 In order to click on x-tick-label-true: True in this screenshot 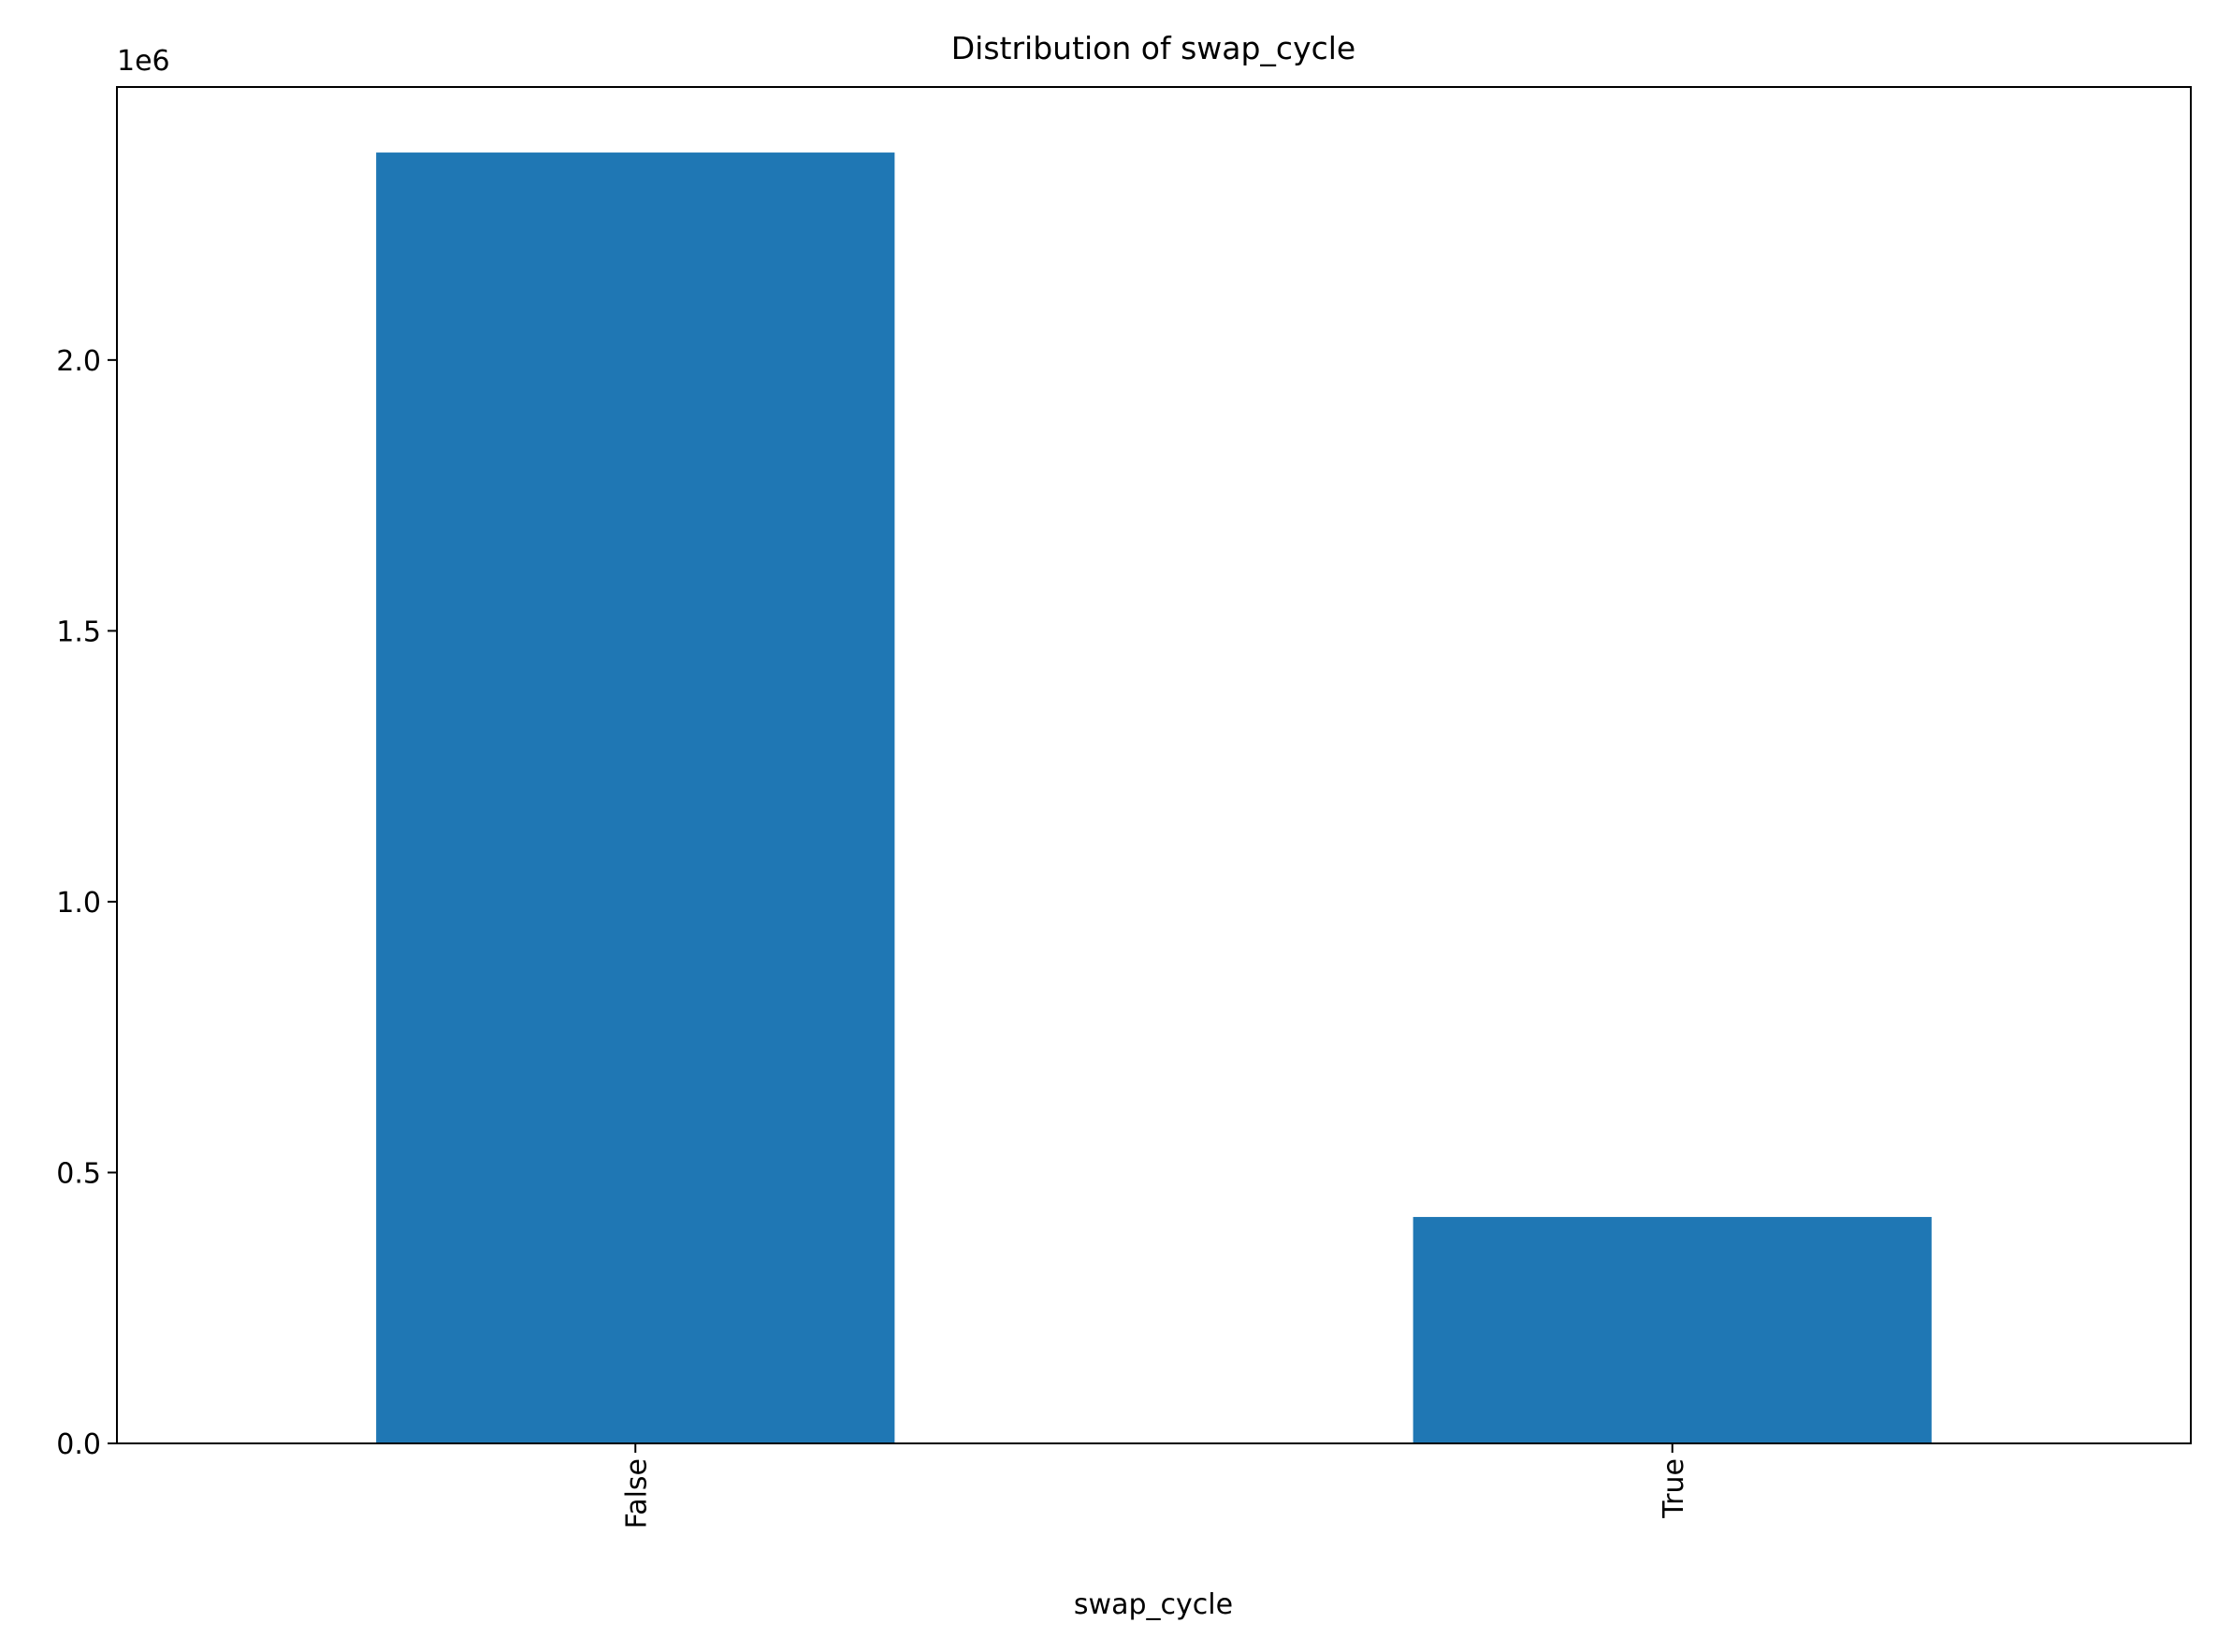, I will do `click(1674, 1488)`.